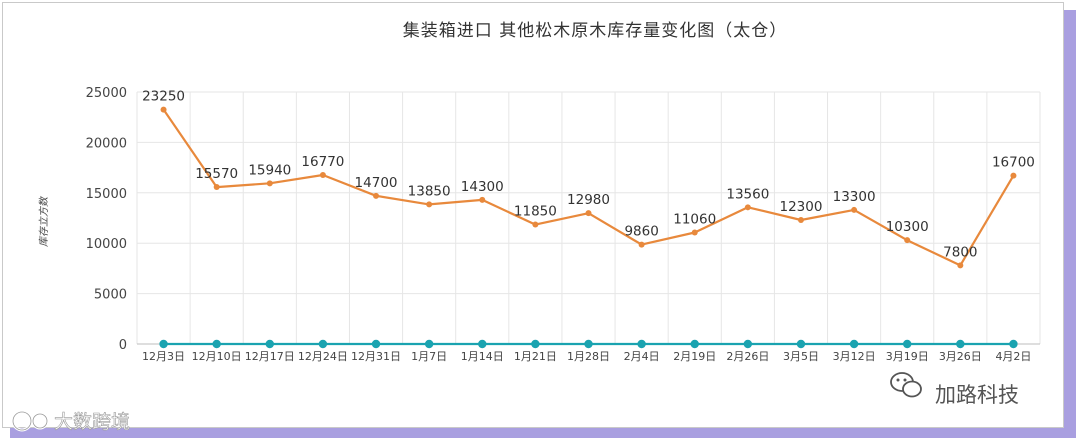 The height and width of the screenshot is (441, 1080). I want to click on y-tick-label: 5000, so click(110, 295).